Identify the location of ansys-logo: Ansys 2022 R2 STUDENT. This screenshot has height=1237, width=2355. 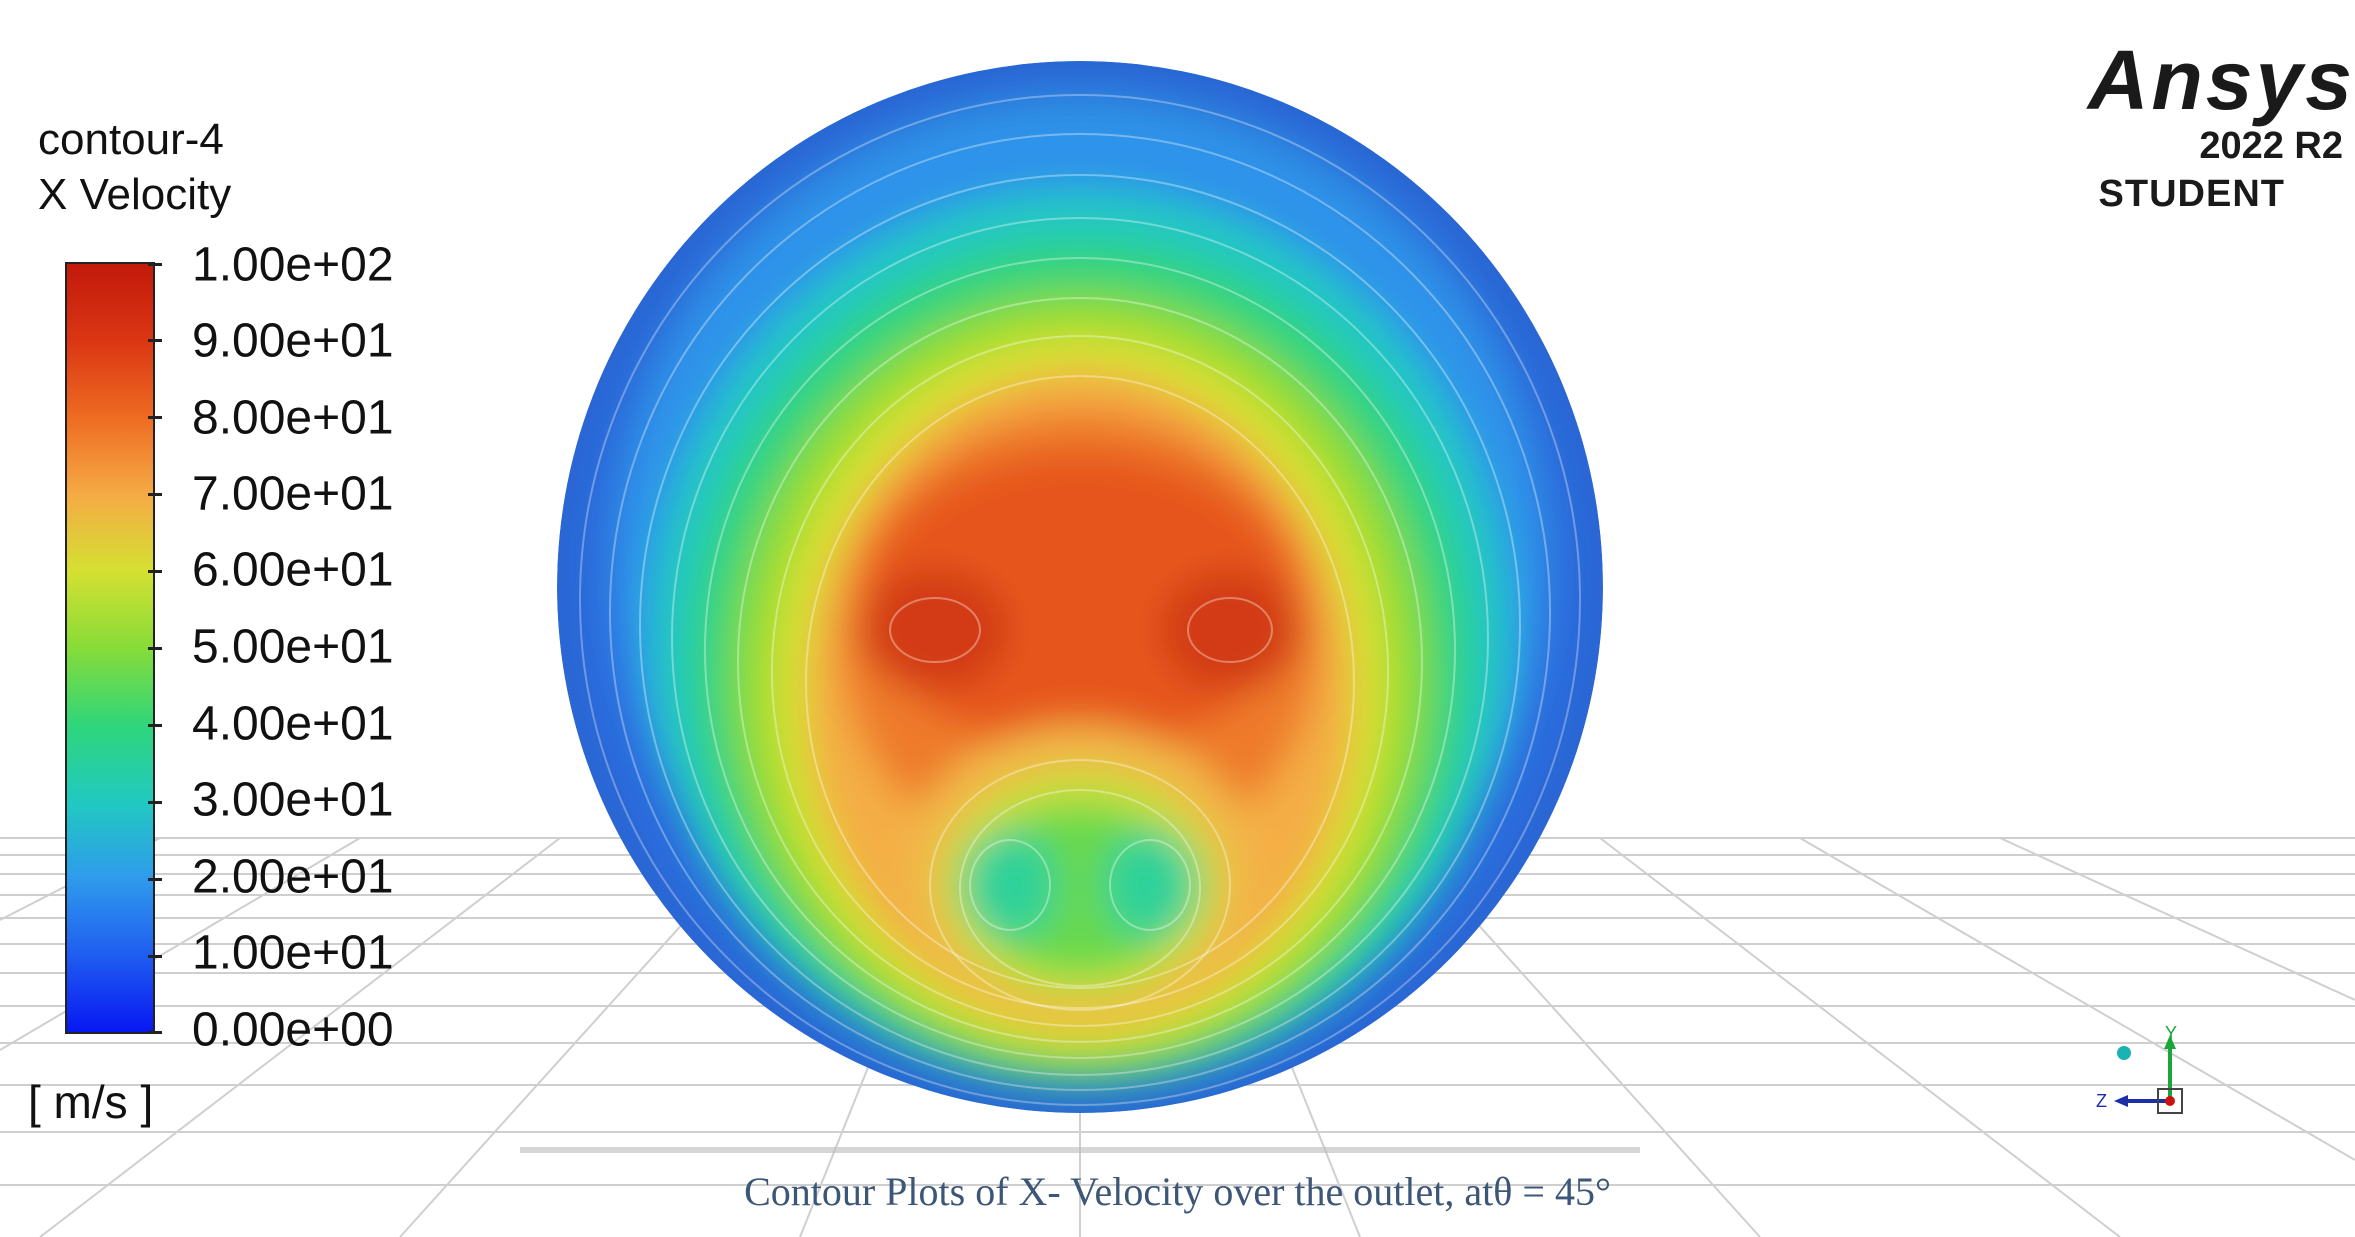
(2175, 128).